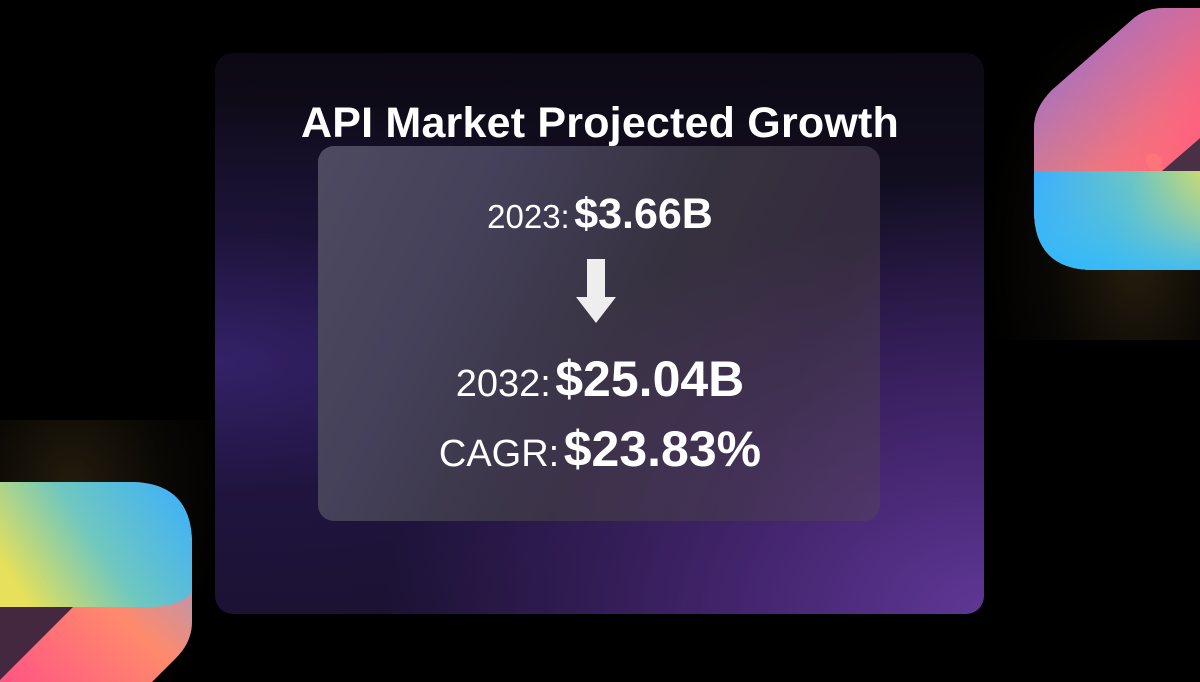  What do you see at coordinates (1117, 139) in the screenshot?
I see `decorative-ribbon-top-right` at bounding box center [1117, 139].